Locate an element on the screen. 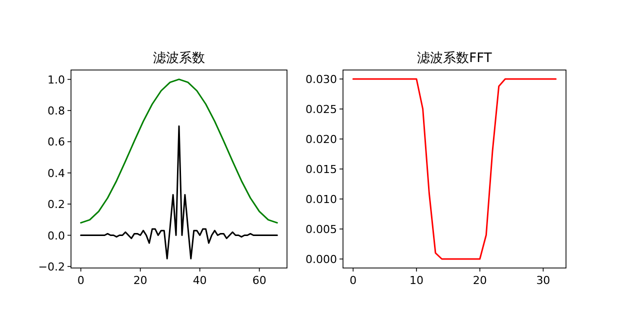  y-tick-label: 0.0 is located at coordinates (56, 235).